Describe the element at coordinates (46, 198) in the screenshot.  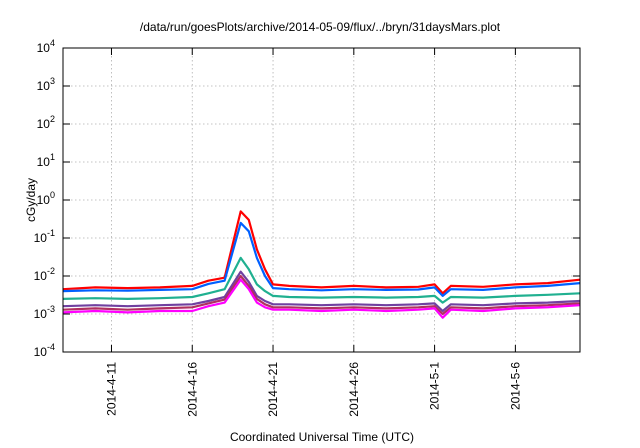
I see `y-tick-label: 10⁰` at that location.